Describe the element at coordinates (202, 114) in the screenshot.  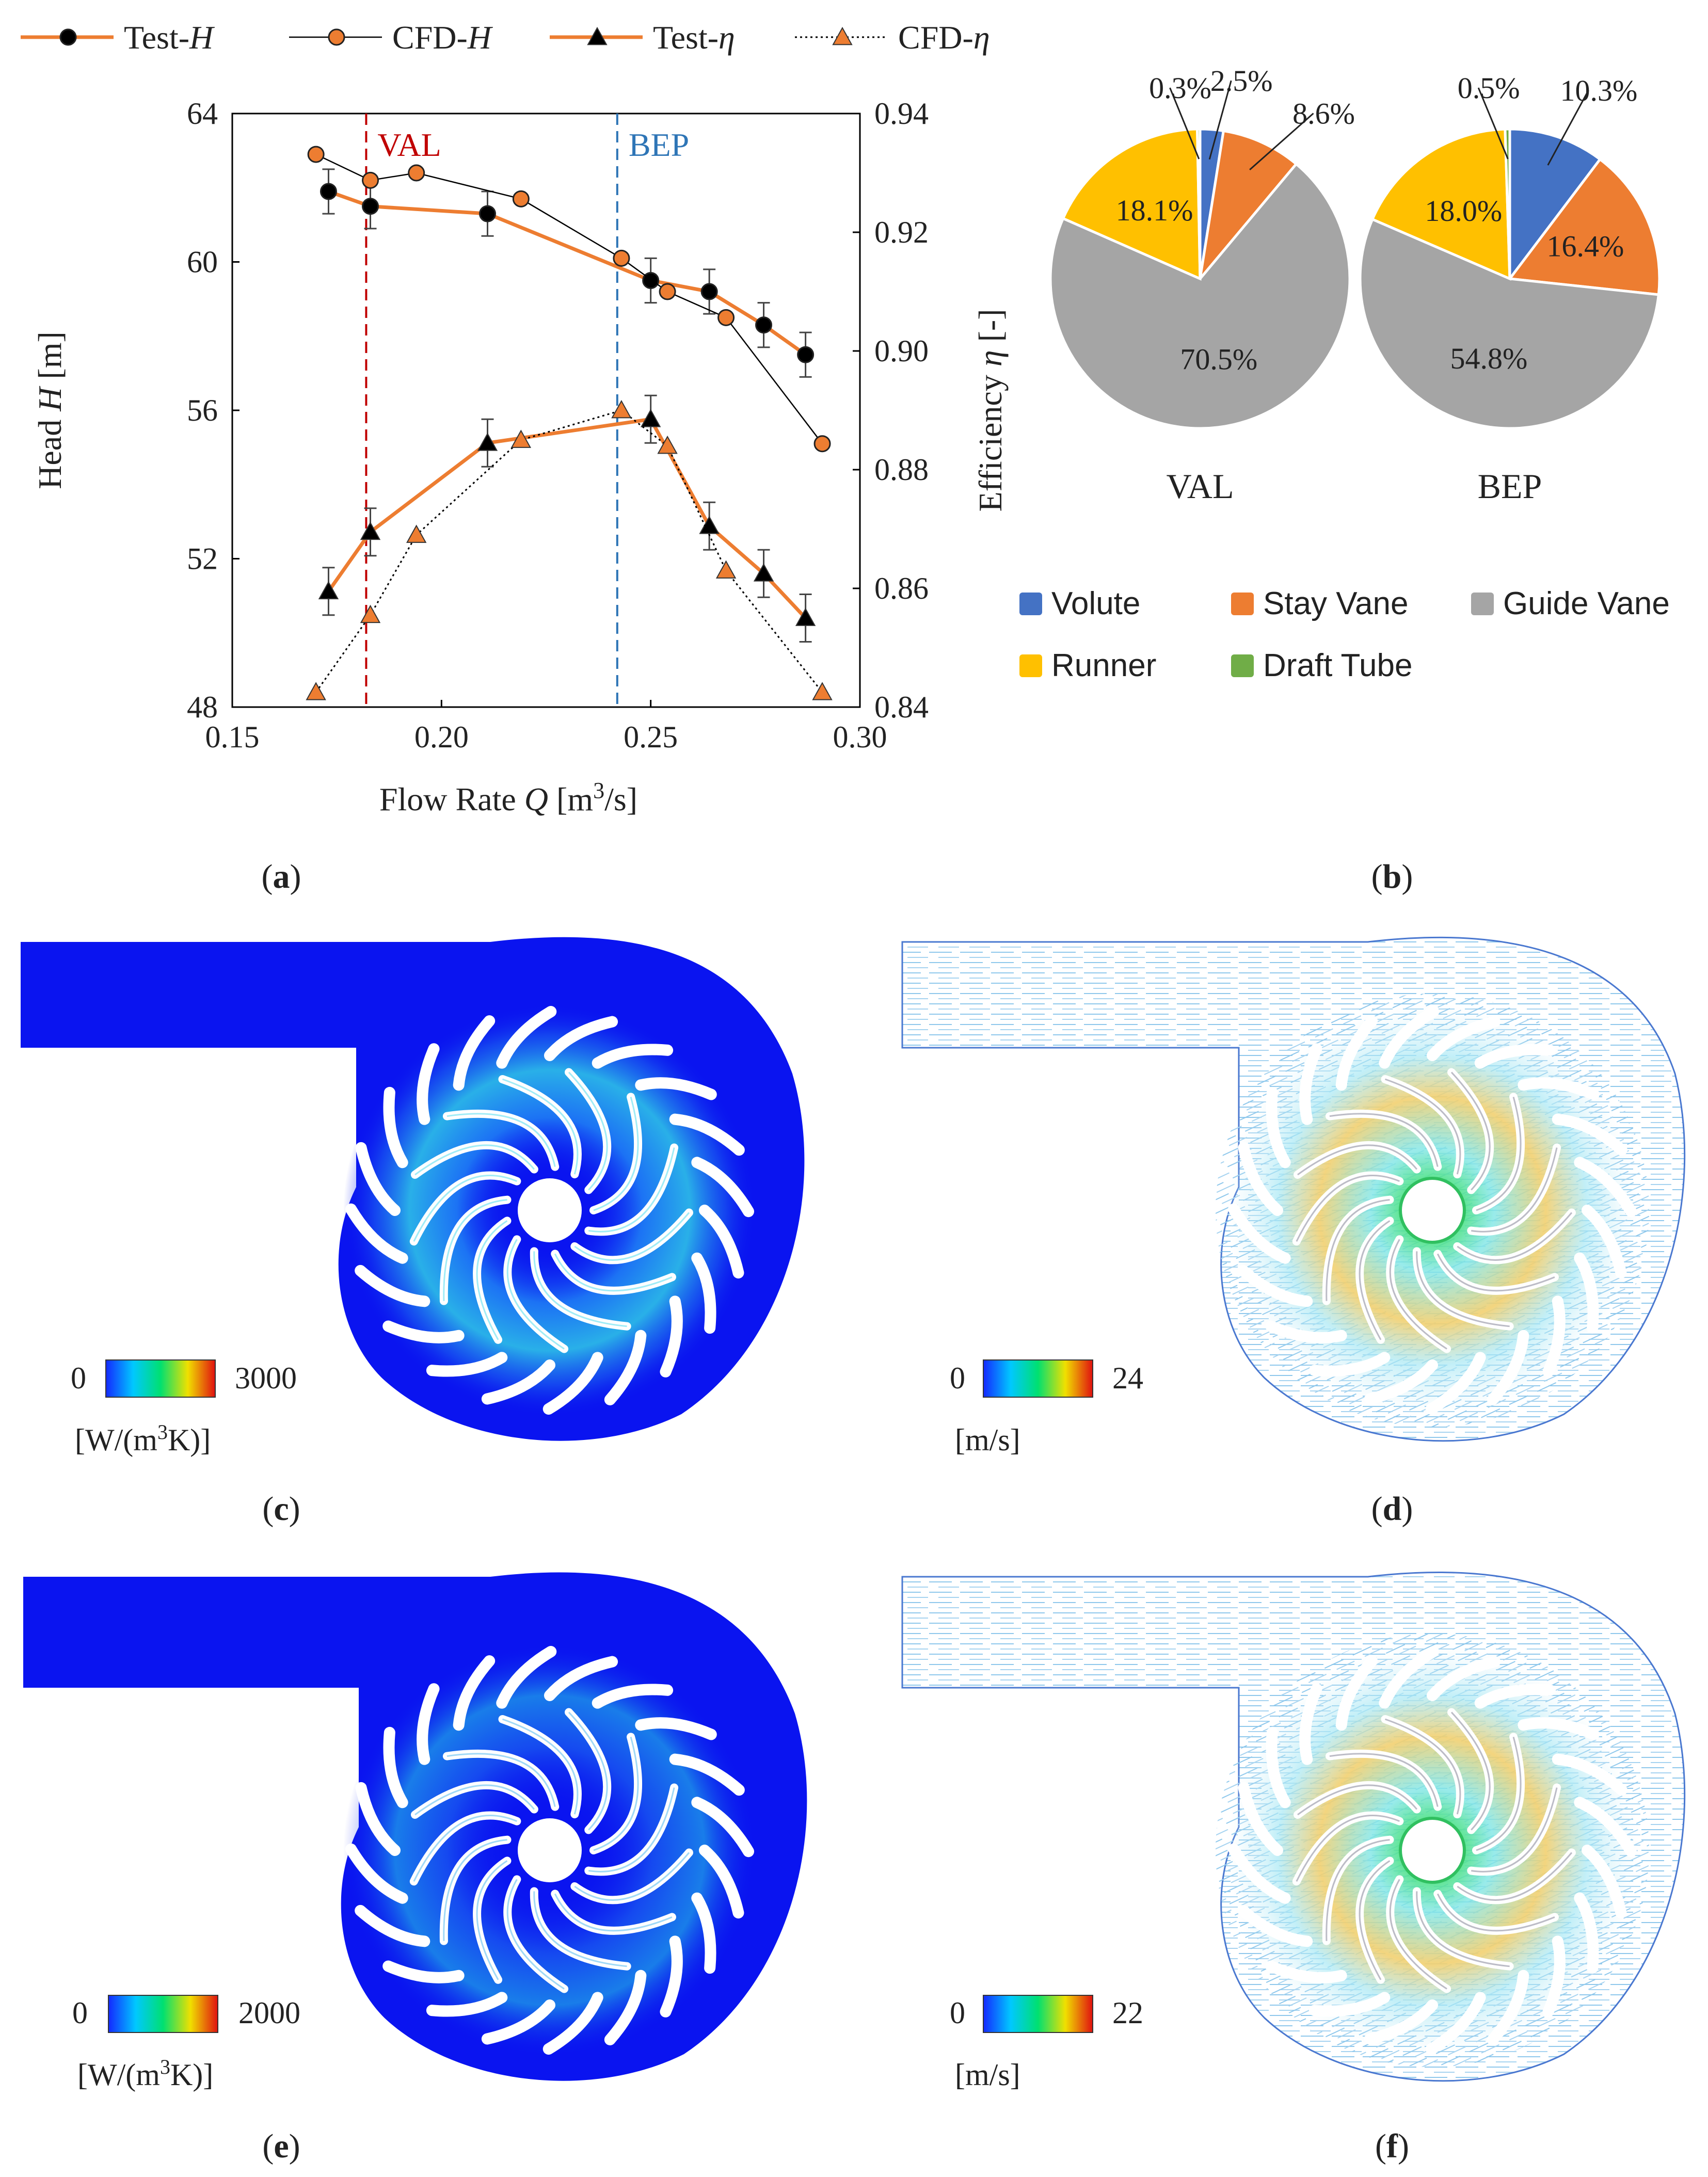
I see `y-tick-label: 64` at that location.